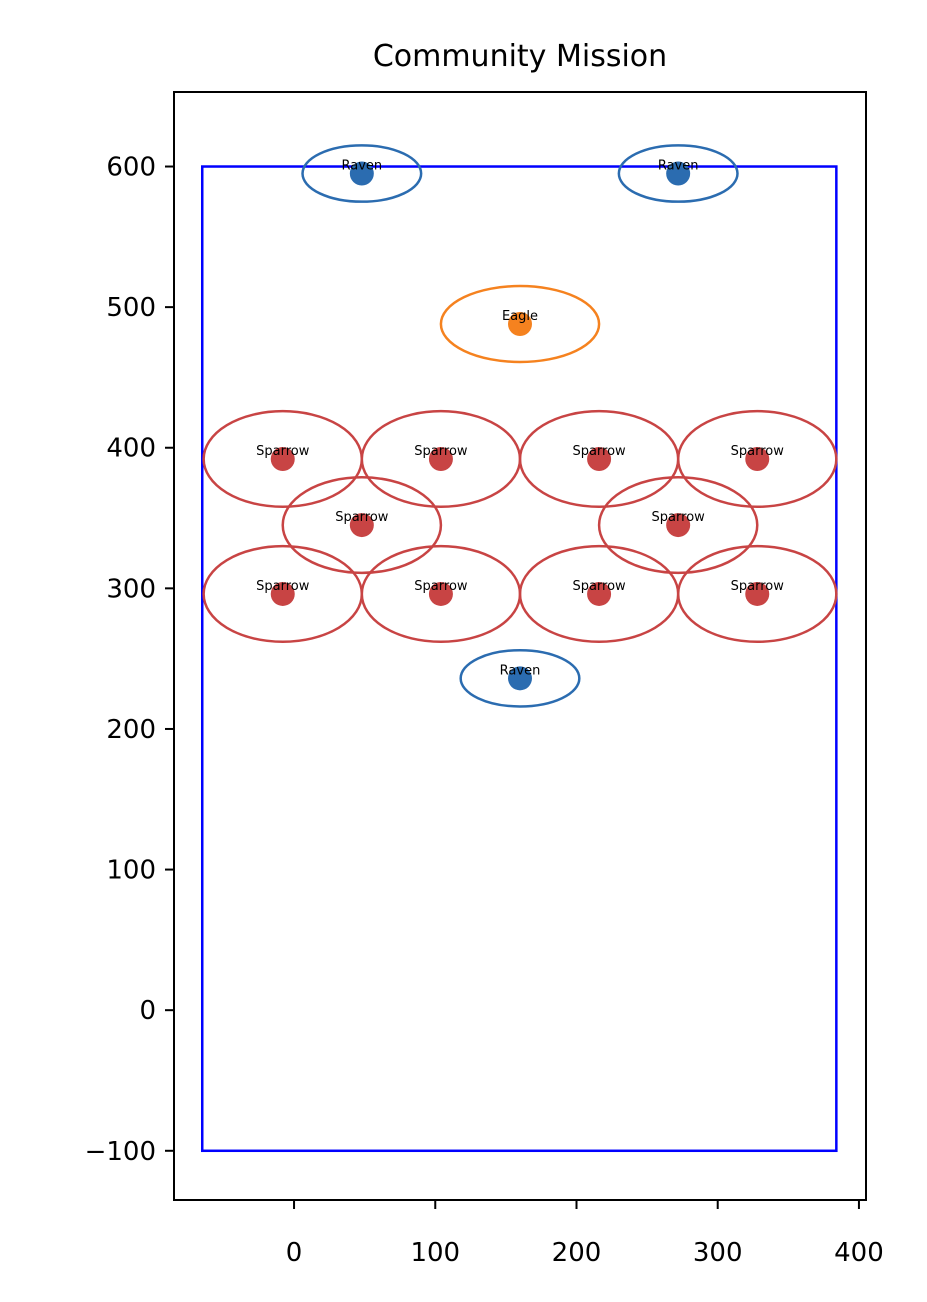  Describe the element at coordinates (131, 589) in the screenshot. I see `y-tick-label-4: 300` at that location.